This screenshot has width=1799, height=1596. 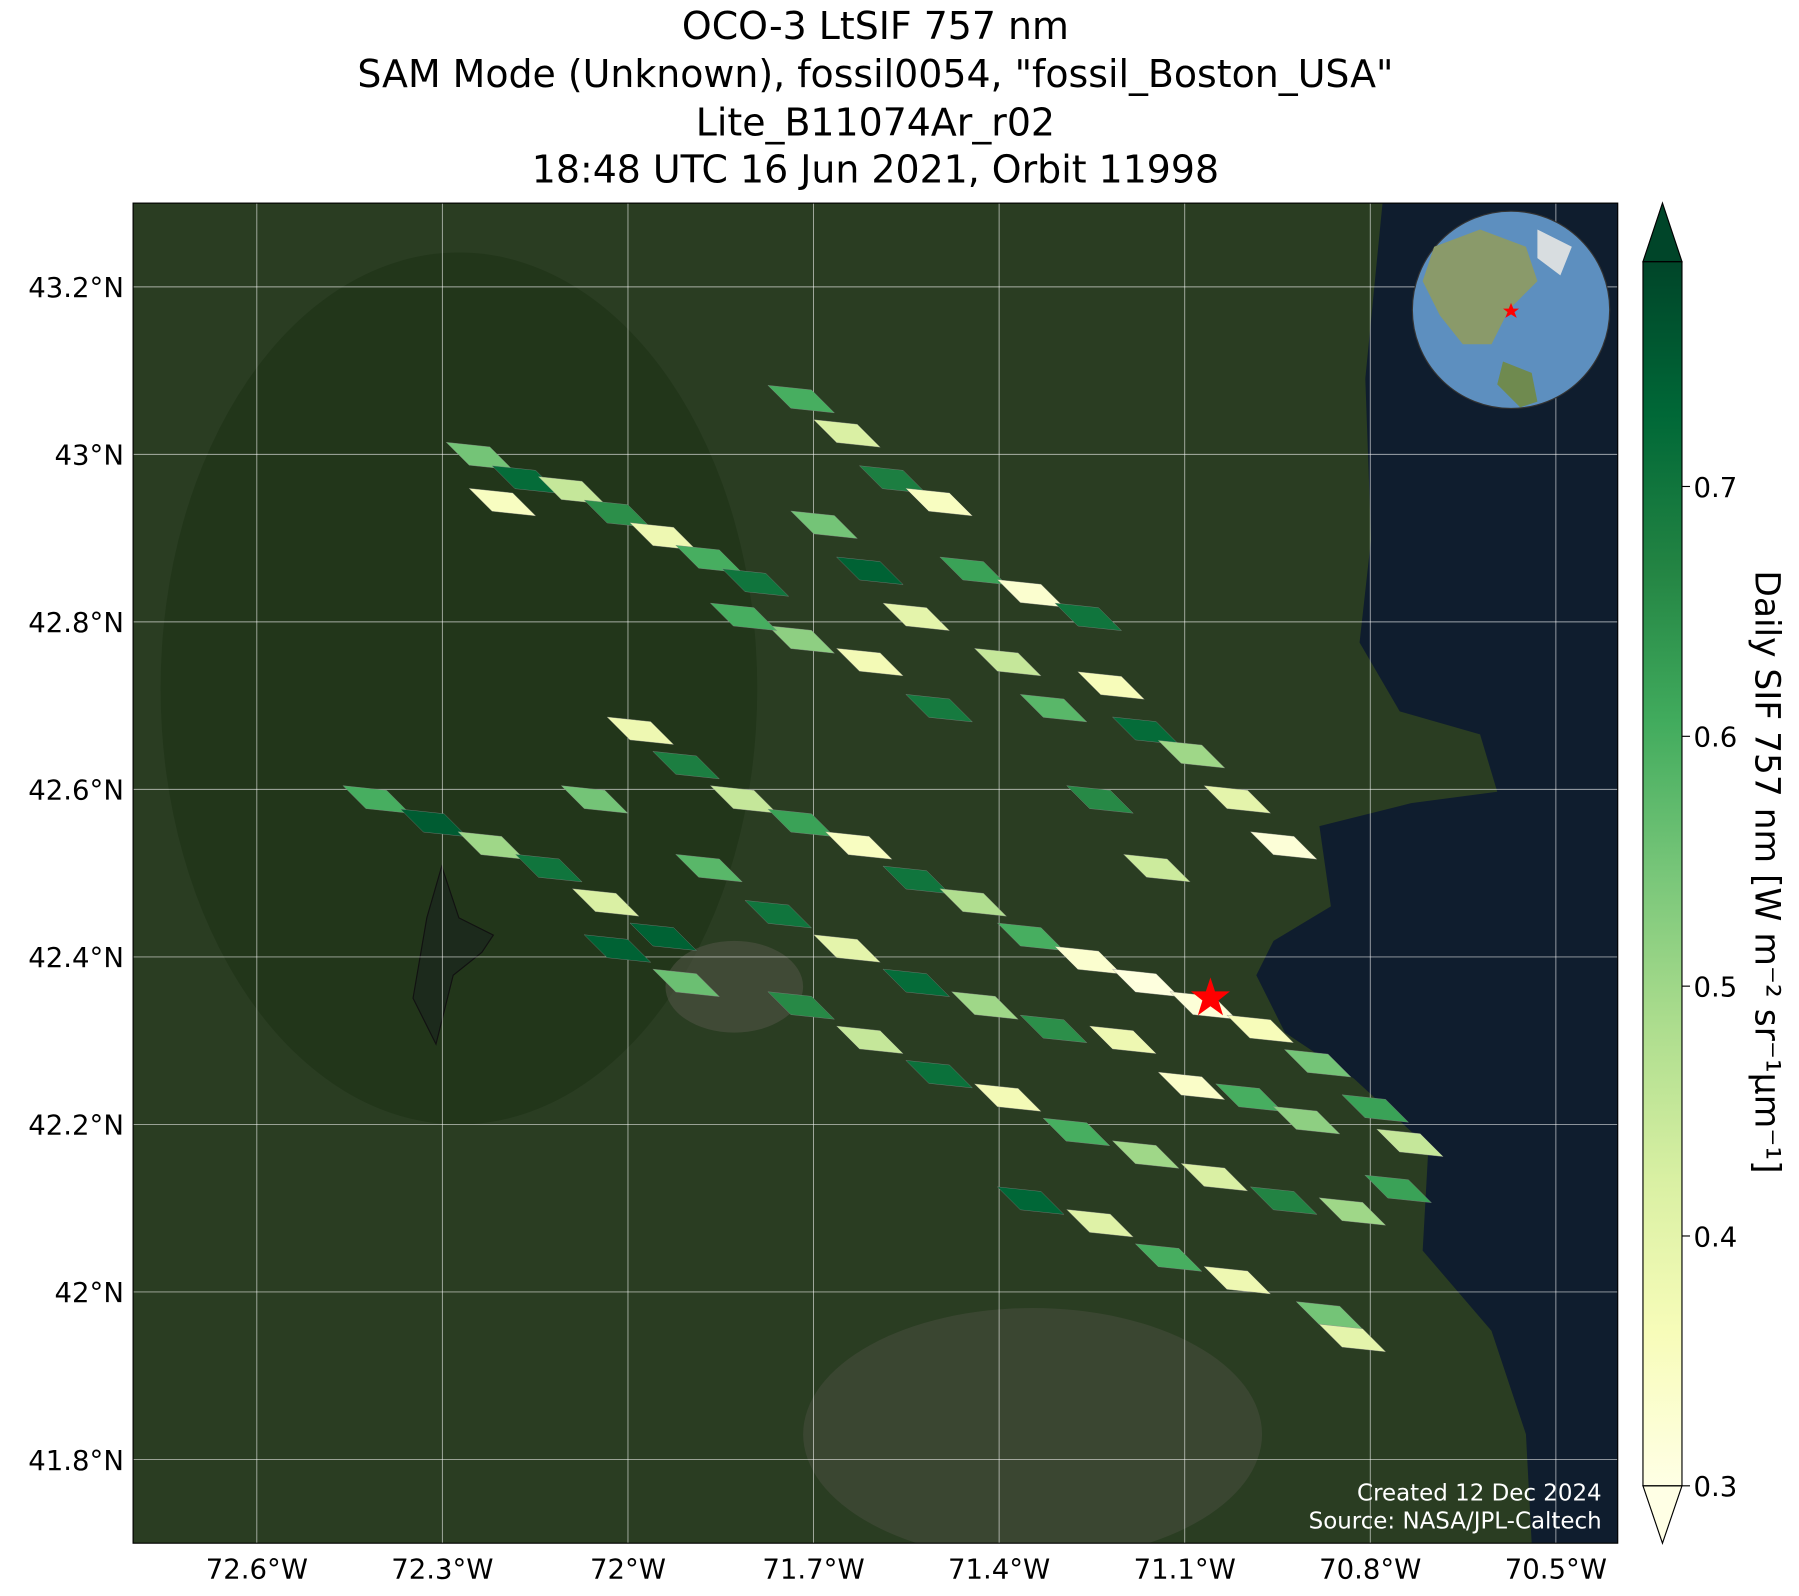 I want to click on colorbar-tick-label: 0.7, so click(x=1715, y=488).